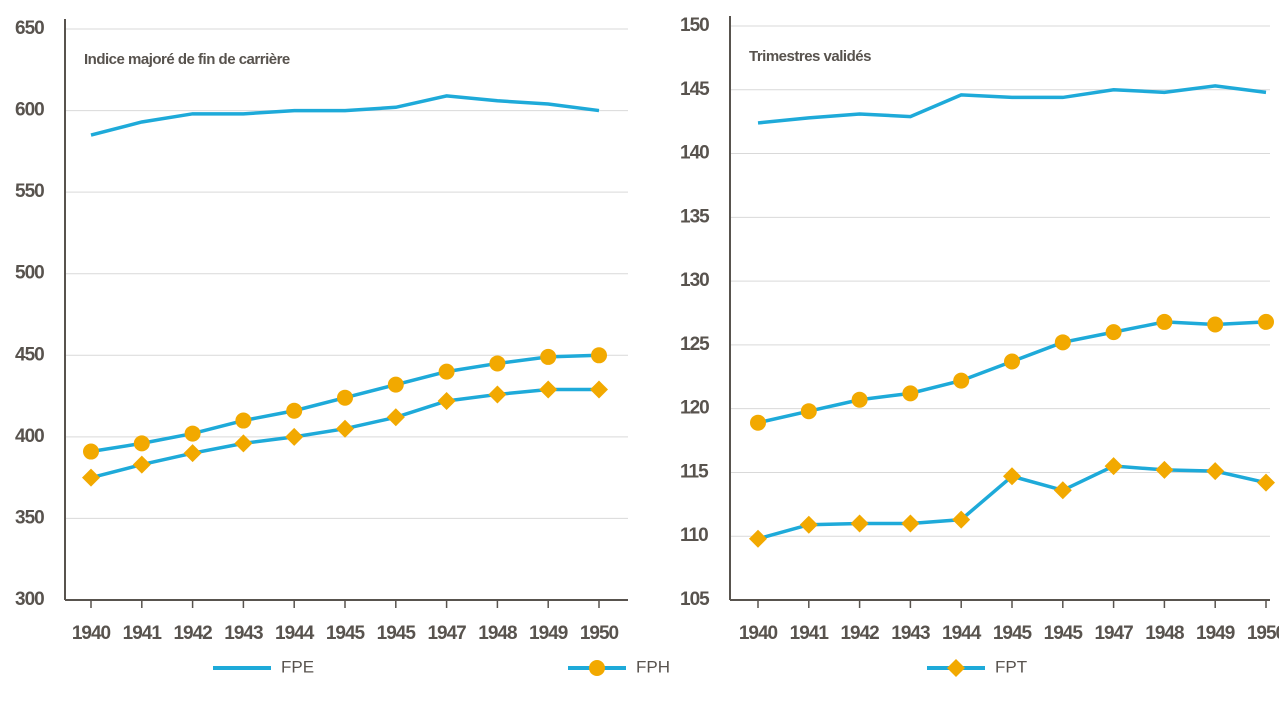  I want to click on y-tick-label: 400, so click(29, 436).